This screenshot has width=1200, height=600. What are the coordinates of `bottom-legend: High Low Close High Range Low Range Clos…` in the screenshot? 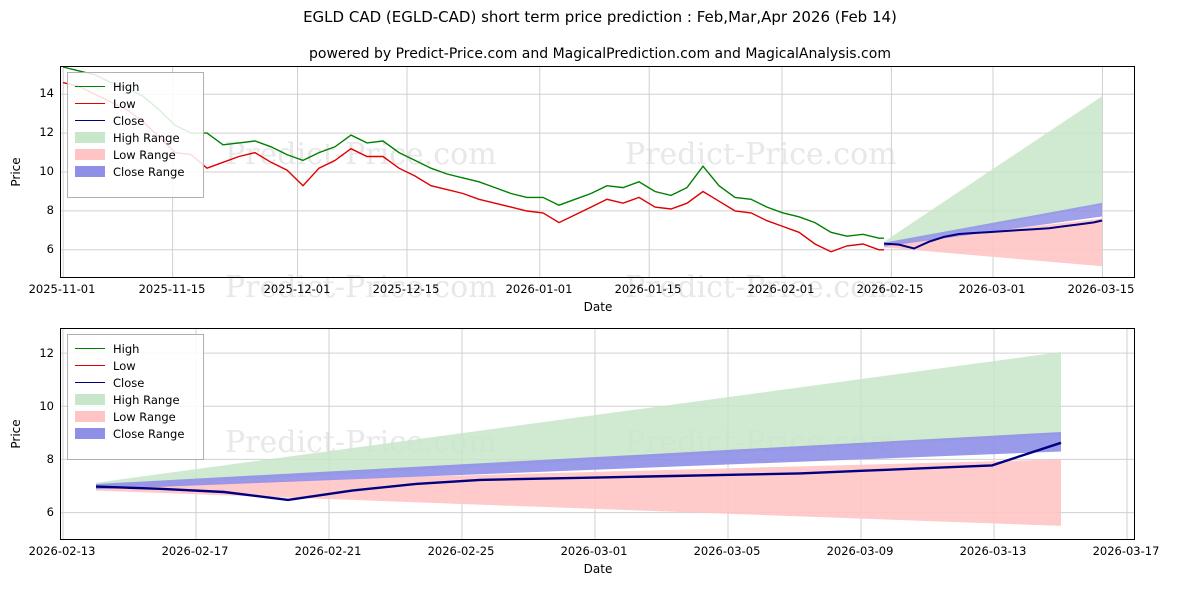 It's located at (135, 397).